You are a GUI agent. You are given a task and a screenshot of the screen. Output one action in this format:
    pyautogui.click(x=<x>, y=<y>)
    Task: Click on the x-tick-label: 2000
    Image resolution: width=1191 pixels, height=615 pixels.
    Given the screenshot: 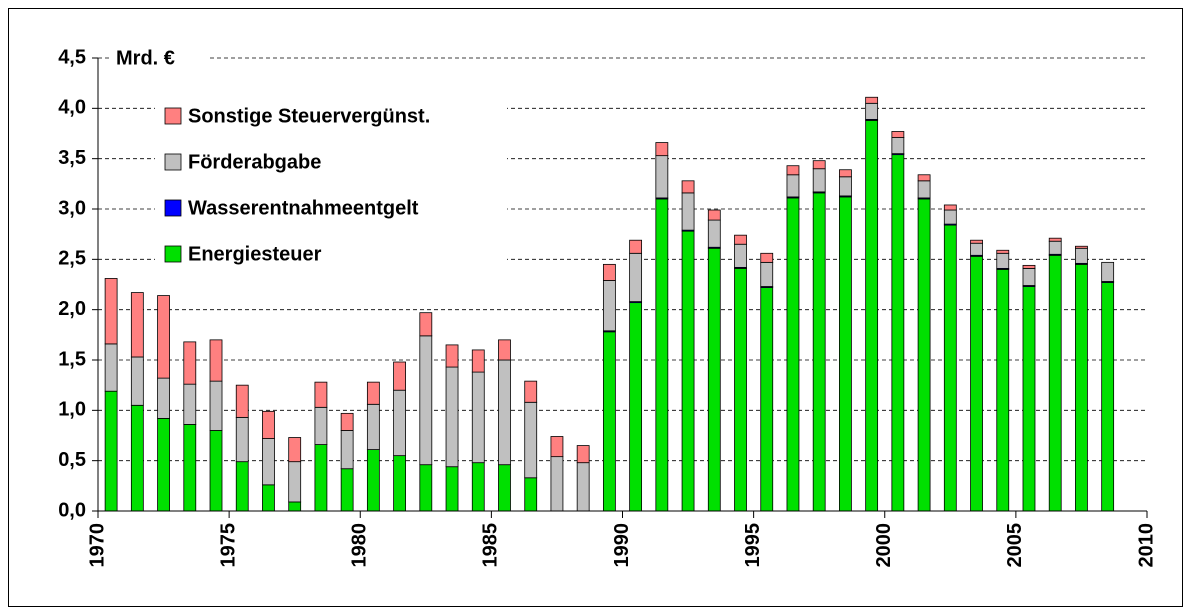 What is the action you would take?
    pyautogui.click(x=884, y=545)
    